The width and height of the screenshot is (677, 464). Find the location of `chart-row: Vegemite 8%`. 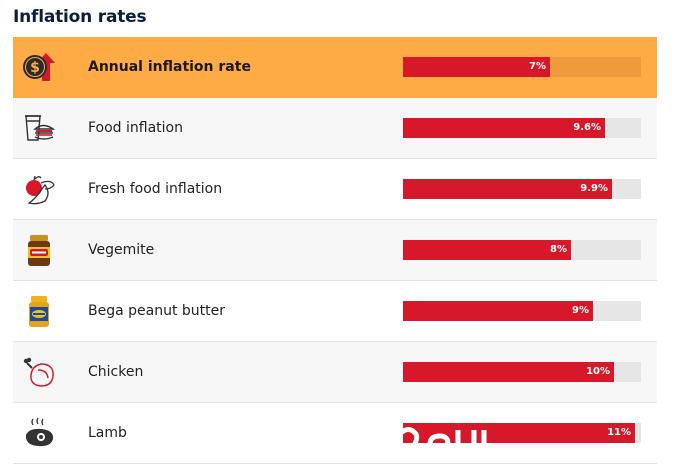

chart-row: Vegemite 8% is located at coordinates (335, 250).